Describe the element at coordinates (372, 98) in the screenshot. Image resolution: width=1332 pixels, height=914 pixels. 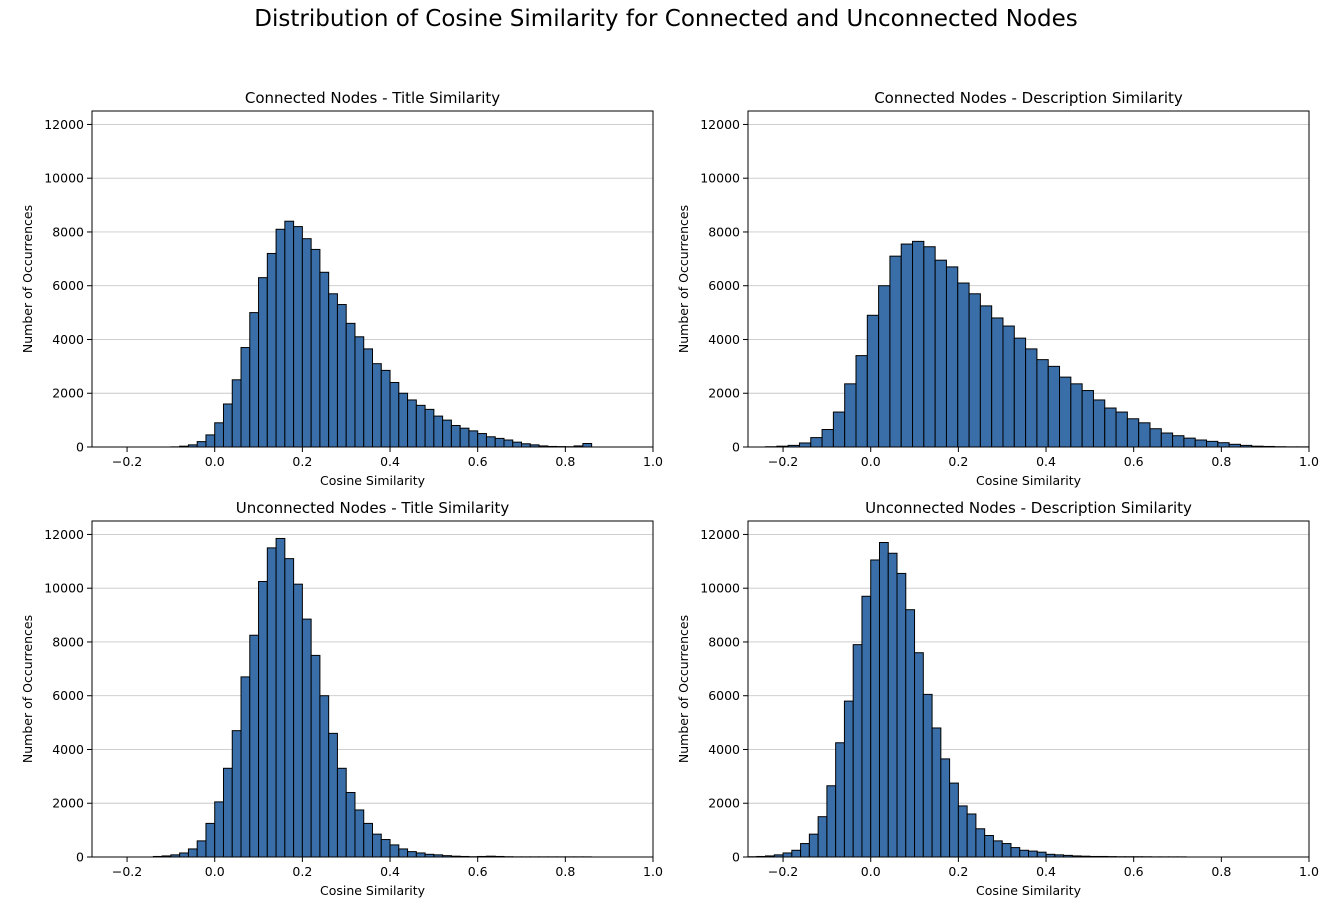
I see `subplot-title: Connected Nodes - Title Similarity` at that location.